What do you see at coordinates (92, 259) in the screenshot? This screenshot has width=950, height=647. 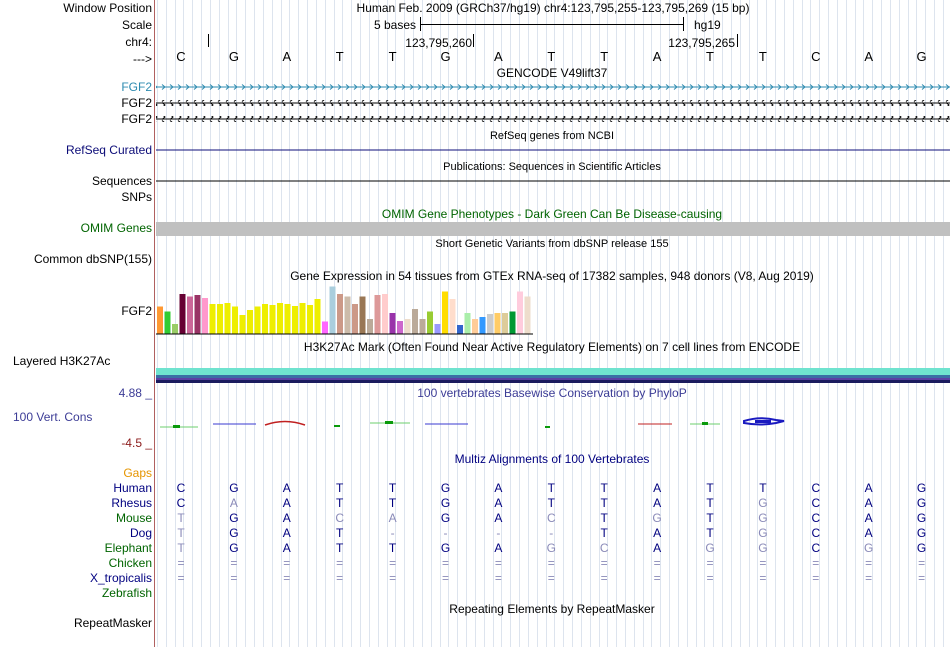 I see `dbsnp-label: Common dbSNP(155)` at bounding box center [92, 259].